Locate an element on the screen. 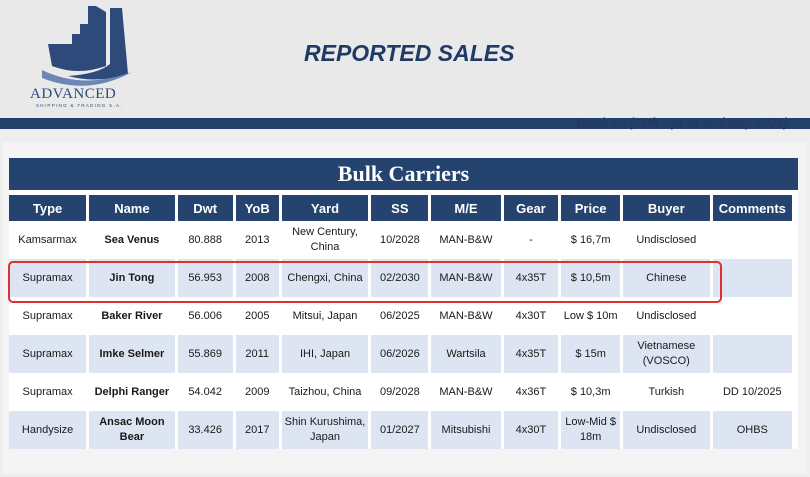 The width and height of the screenshot is (810, 477). cell-m-e: Wartsila is located at coordinates (466, 354).